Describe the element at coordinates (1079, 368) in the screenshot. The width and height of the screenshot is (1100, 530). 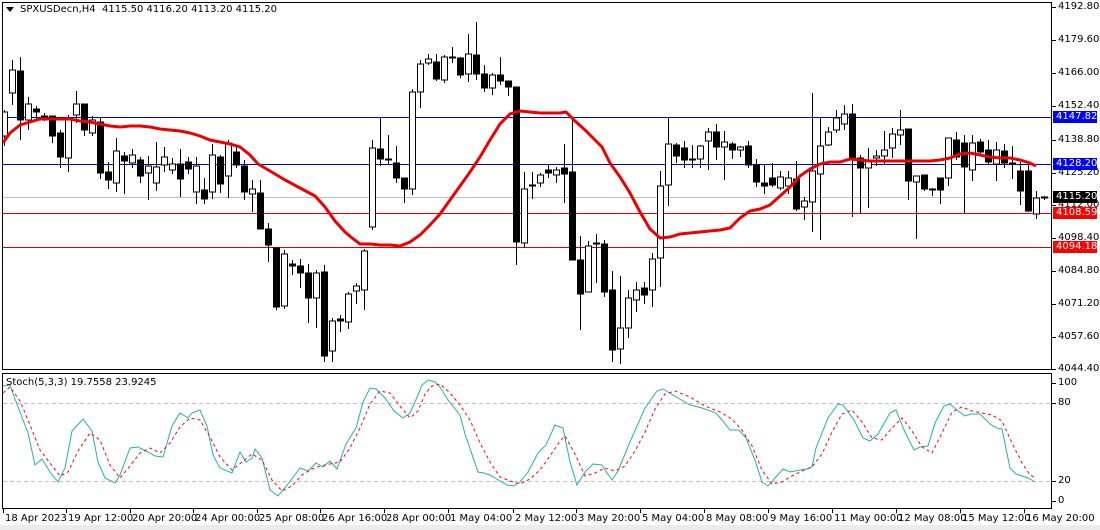
I see `price-tick-label: 4044.40` at that location.